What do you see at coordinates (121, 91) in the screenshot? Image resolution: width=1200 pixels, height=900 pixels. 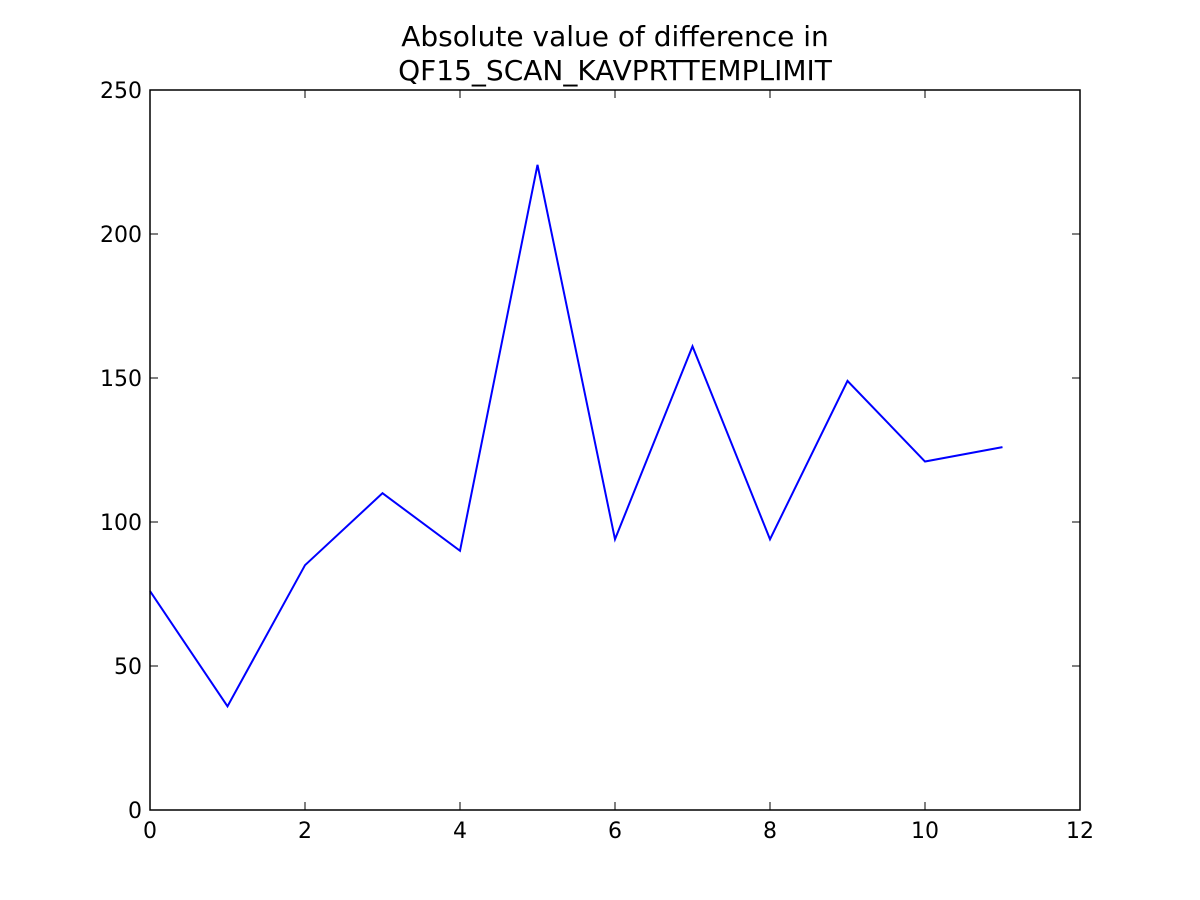 I see `y-tick-label: 250` at bounding box center [121, 91].